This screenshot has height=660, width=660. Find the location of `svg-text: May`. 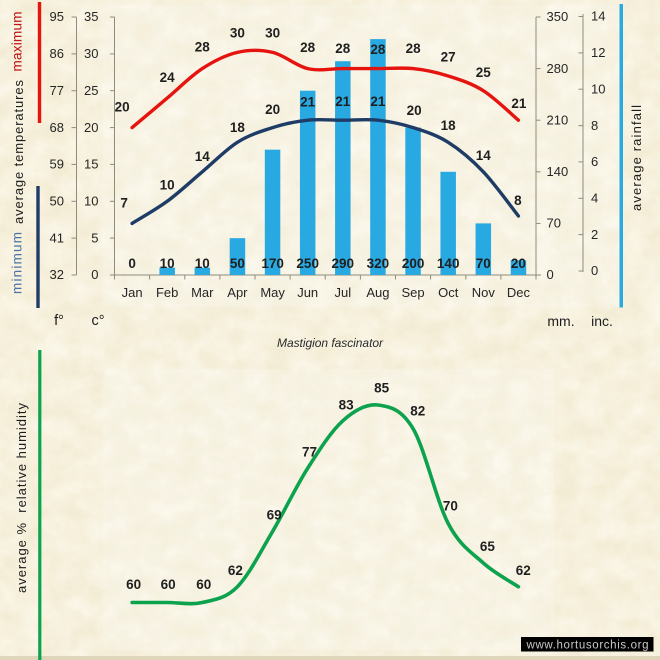

svg-text: May is located at coordinates (272, 292).